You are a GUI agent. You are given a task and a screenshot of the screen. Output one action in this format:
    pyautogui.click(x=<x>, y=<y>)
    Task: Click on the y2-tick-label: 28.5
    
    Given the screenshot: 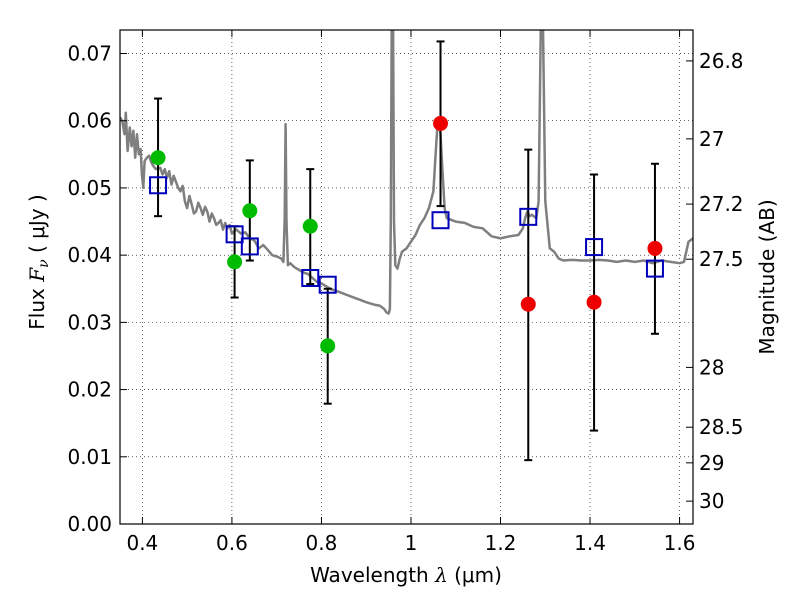 What is the action you would take?
    pyautogui.click(x=721, y=427)
    